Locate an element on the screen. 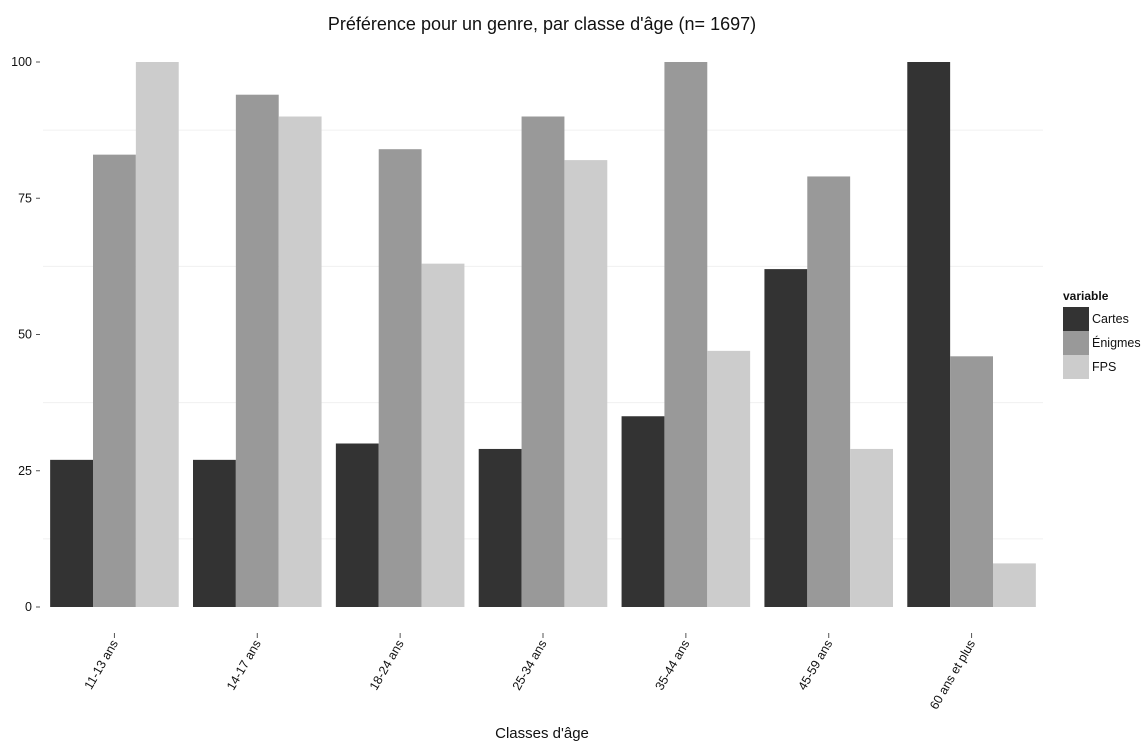 Image resolution: width=1146 pixels, height=748 pixels. legend: variable Cartes Énigmes FPS is located at coordinates (1102, 334).